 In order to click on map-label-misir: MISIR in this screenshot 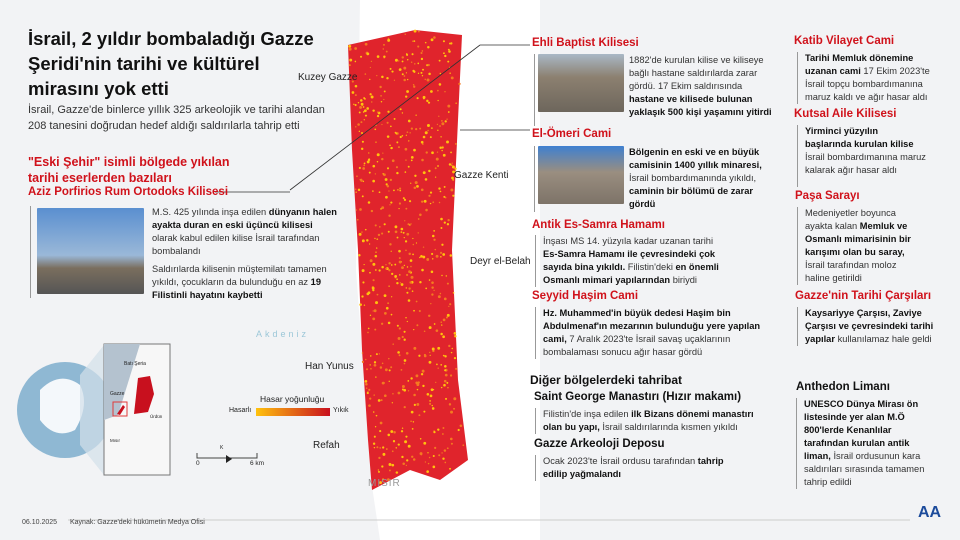, I will do `click(384, 483)`.